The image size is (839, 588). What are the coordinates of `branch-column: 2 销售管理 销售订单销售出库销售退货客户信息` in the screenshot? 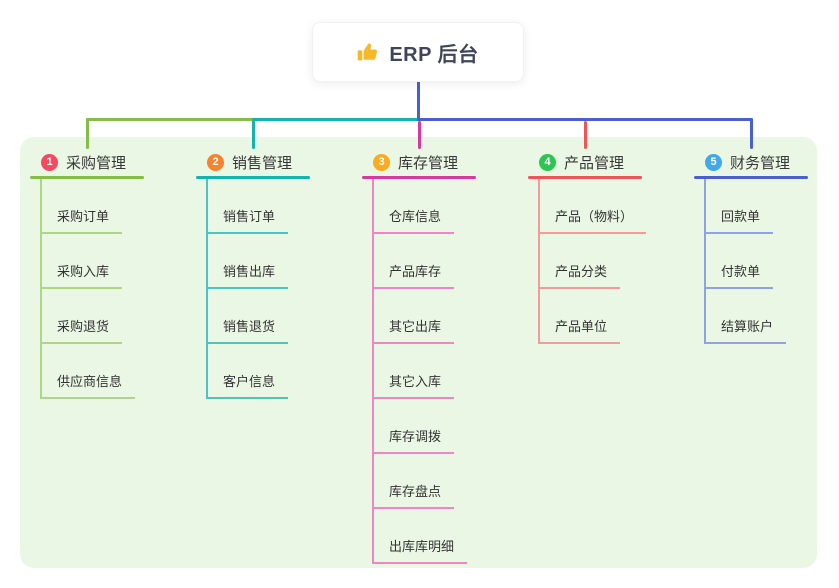 It's located at (253, 274).